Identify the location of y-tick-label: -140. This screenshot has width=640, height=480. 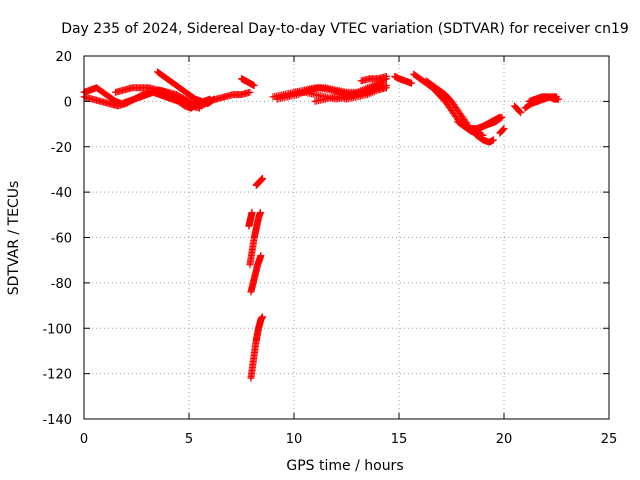
(57, 420).